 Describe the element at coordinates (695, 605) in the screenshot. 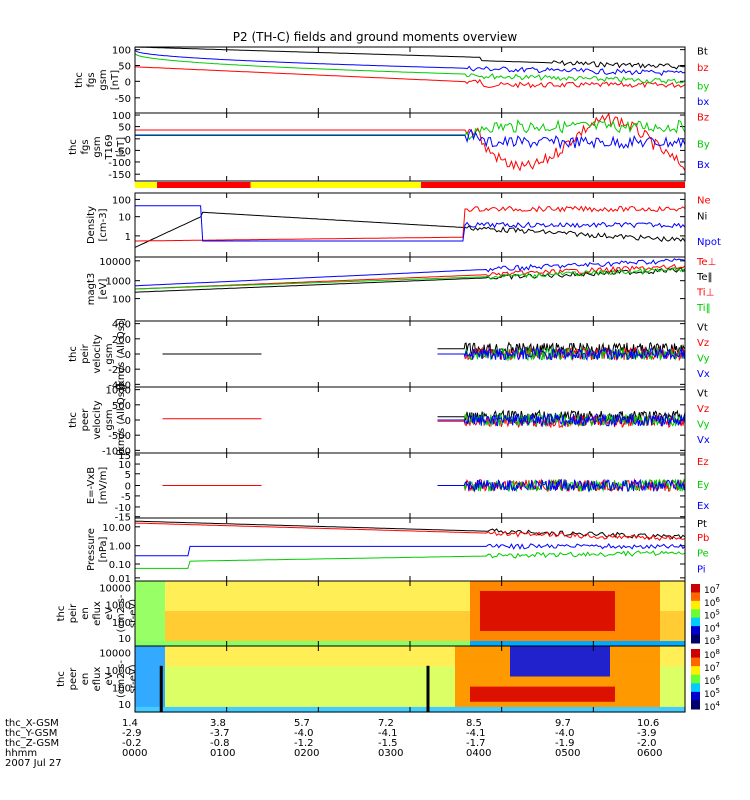

I see `colorbar-swatch` at that location.